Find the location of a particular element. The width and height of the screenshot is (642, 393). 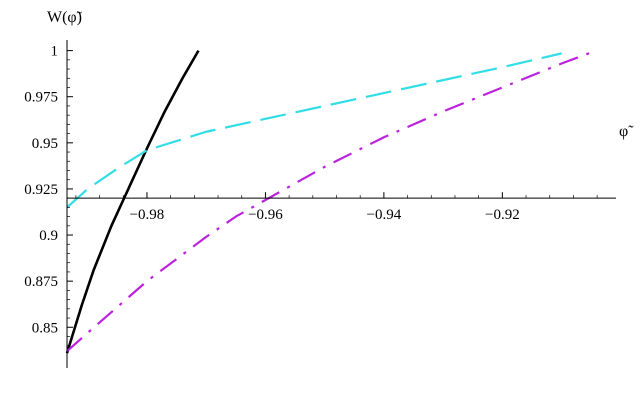

x-tick-label: −0.96 is located at coordinates (265, 215).